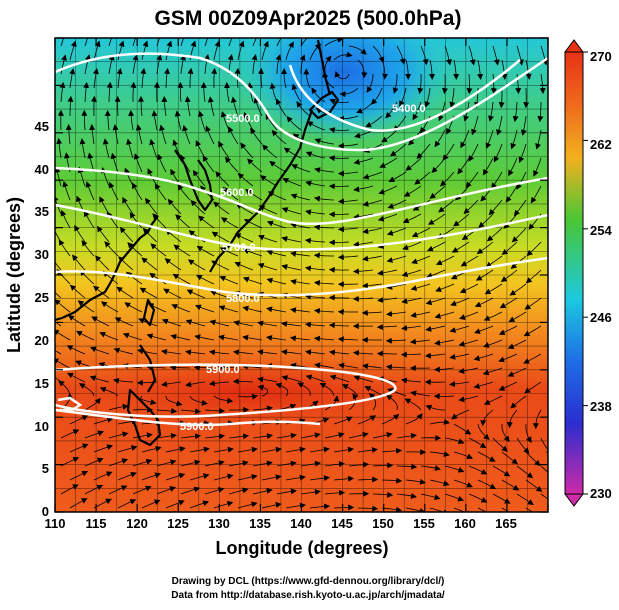 This screenshot has height=610, width=619. What do you see at coordinates (601, 406) in the screenshot?
I see `colorbar-label: 238` at bounding box center [601, 406].